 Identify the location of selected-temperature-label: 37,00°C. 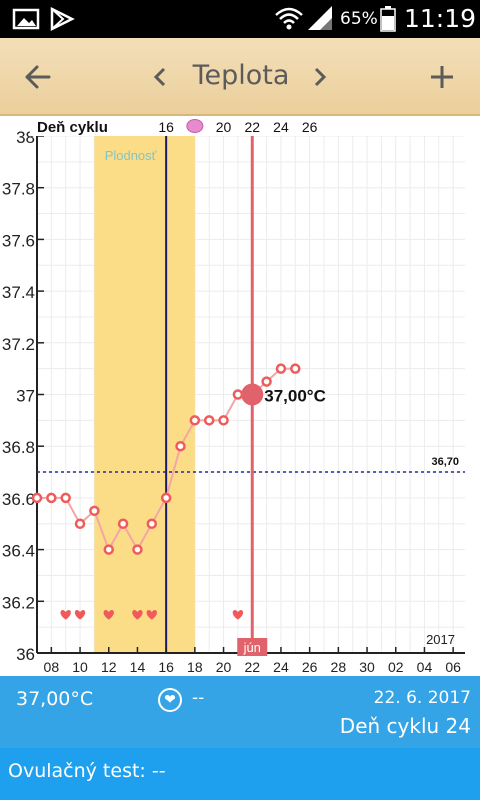
(295, 396).